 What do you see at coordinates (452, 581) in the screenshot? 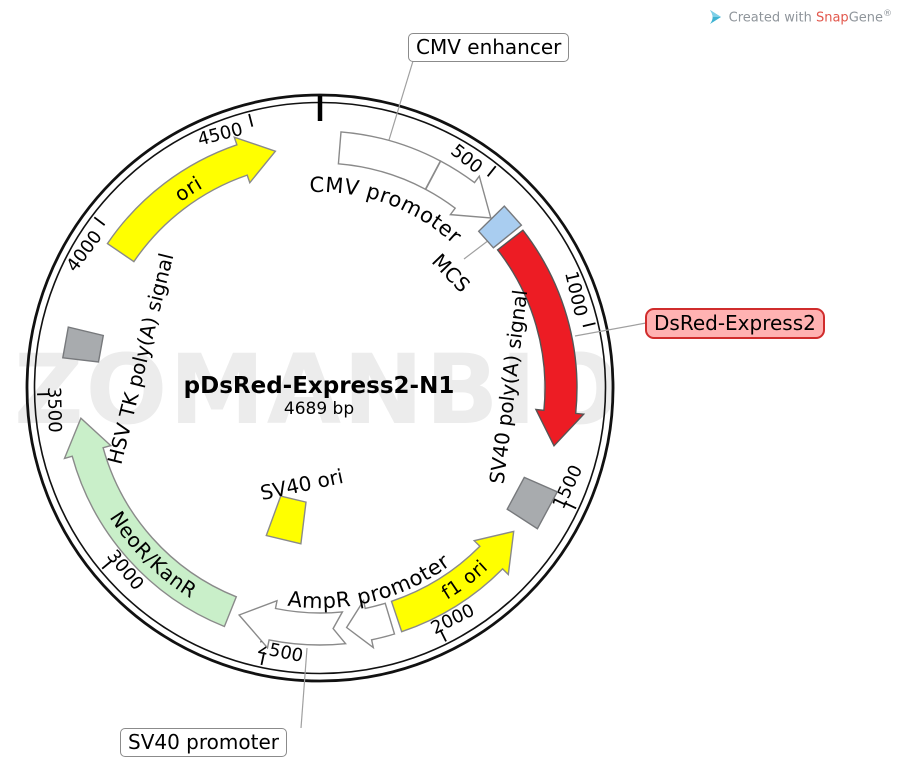
I see `feature-f1-ori` at bounding box center [452, 581].